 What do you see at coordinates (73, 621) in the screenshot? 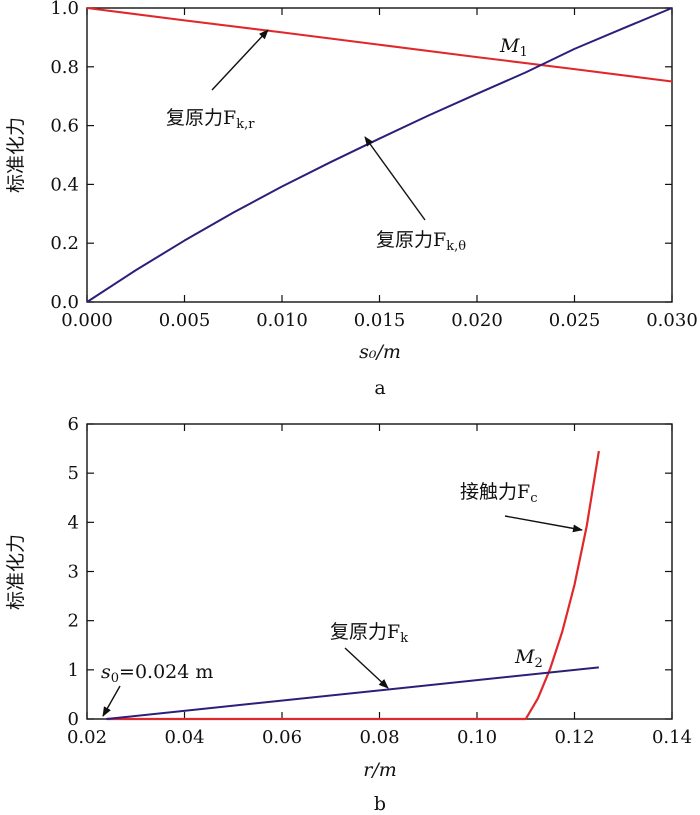
I see `y-tick-label-b-2: 2` at bounding box center [73, 621].